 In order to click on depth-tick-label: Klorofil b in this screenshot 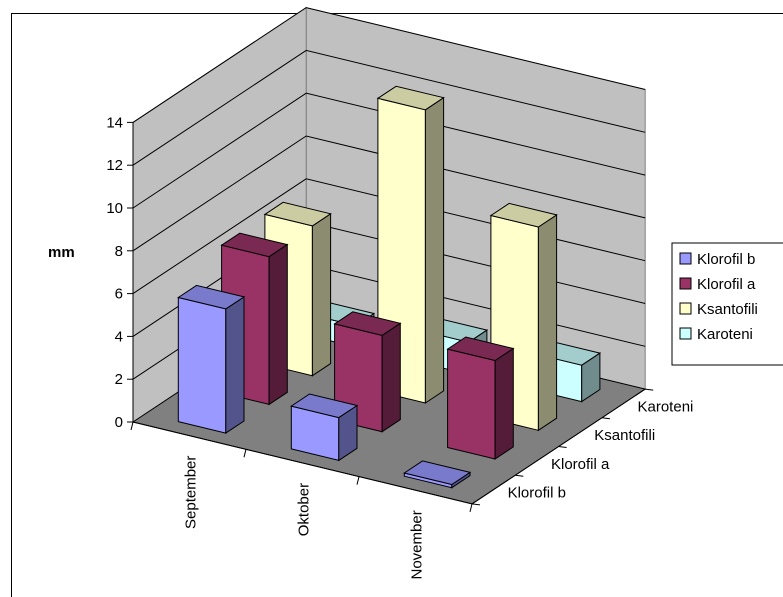, I will do `click(537, 493)`.